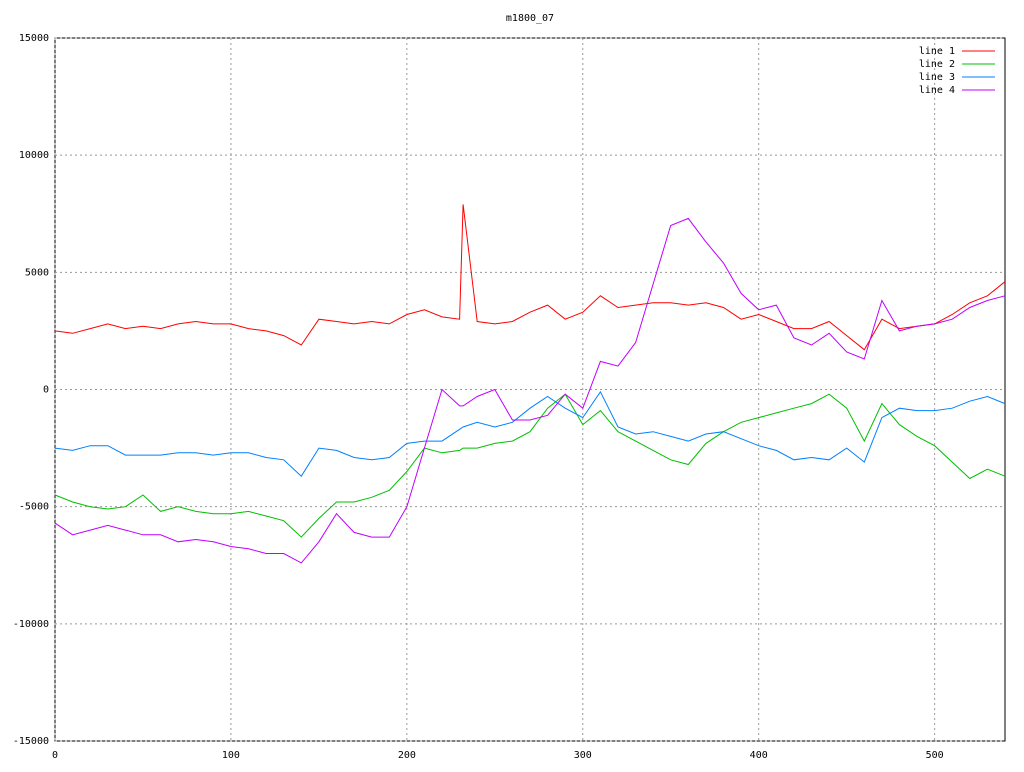 Image resolution: width=1024 pixels, height=772 pixels. I want to click on legend-label: line 1, so click(937, 51).